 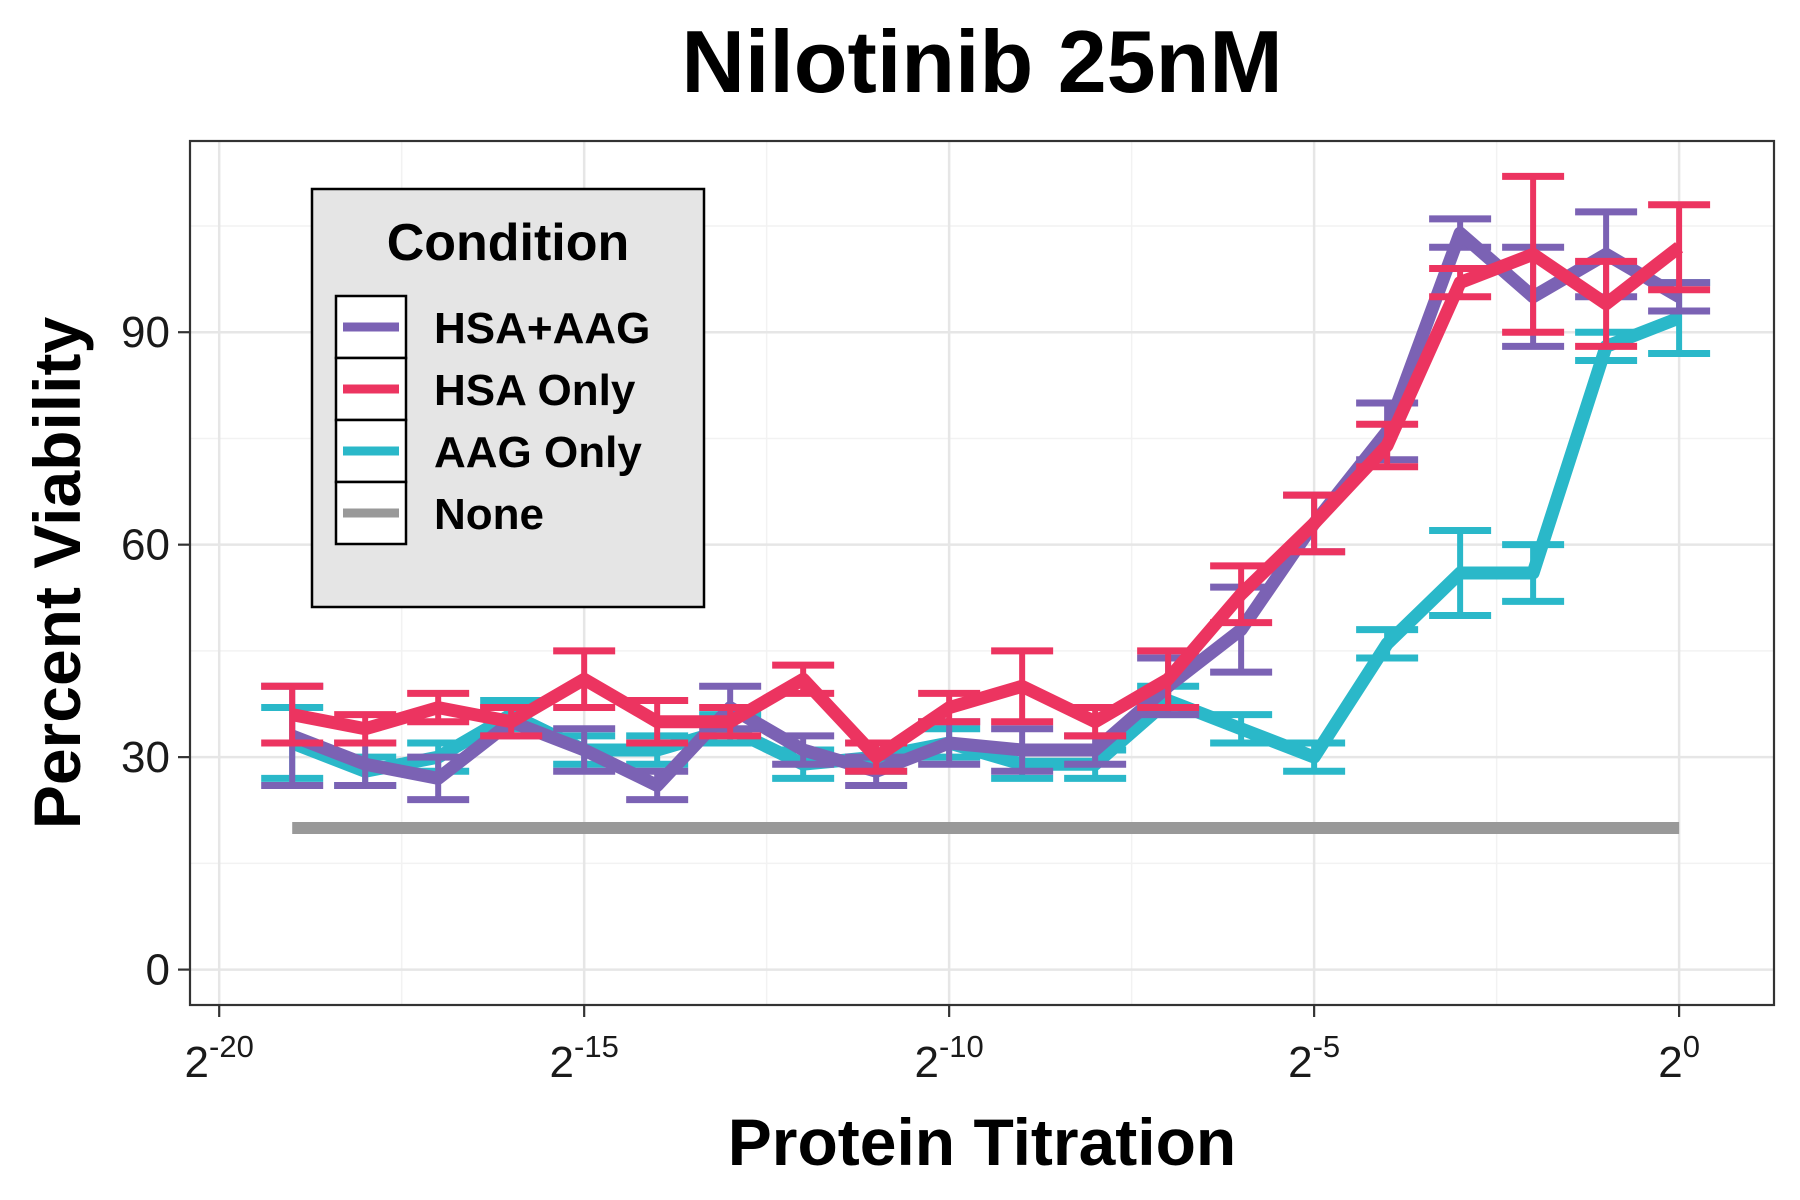 What do you see at coordinates (155, 651) in the screenshot?
I see `y-axis: 0 30 60 90` at bounding box center [155, 651].